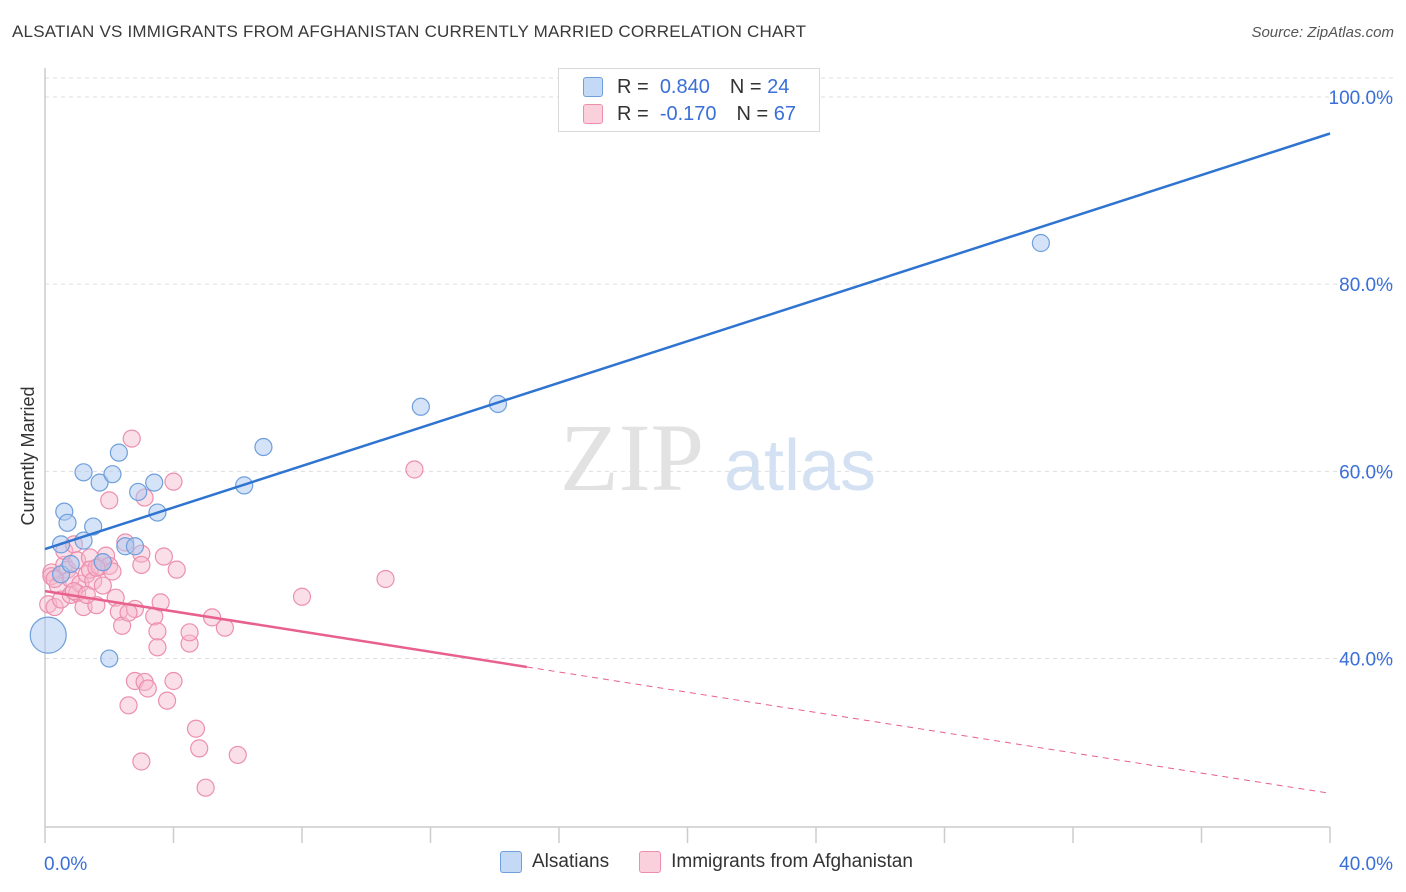  I want to click on y-tick-label: 80.0%, so click(1366, 285).